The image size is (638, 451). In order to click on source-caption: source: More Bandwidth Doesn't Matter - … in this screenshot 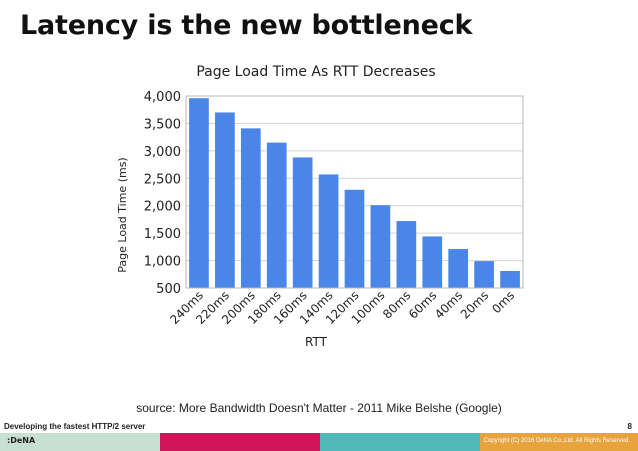, I will do `click(319, 408)`.